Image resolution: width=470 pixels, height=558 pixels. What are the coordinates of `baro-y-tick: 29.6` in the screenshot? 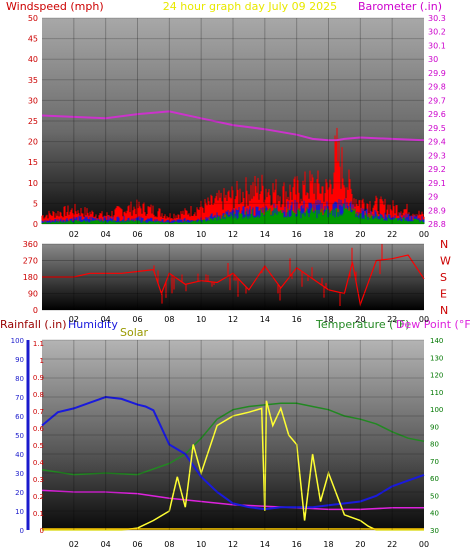 It's located at (437, 114).